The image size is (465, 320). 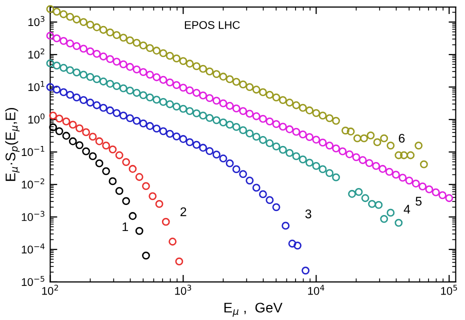 I want to click on y-tick-label: 10$^{−3}$, so click(x=33, y=216).